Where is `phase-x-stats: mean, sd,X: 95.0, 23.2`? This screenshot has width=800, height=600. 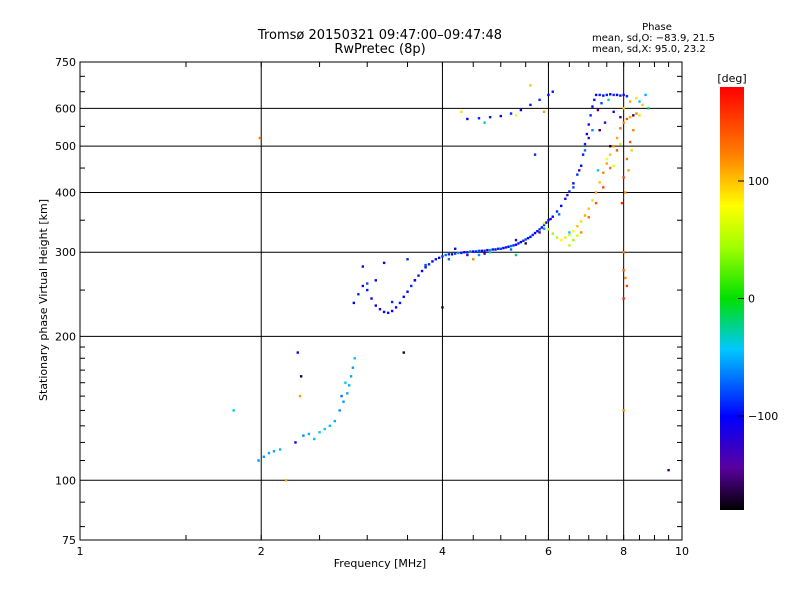
phase-x-stats: mean, sd,X: 95.0, 23.2 is located at coordinates (649, 49).